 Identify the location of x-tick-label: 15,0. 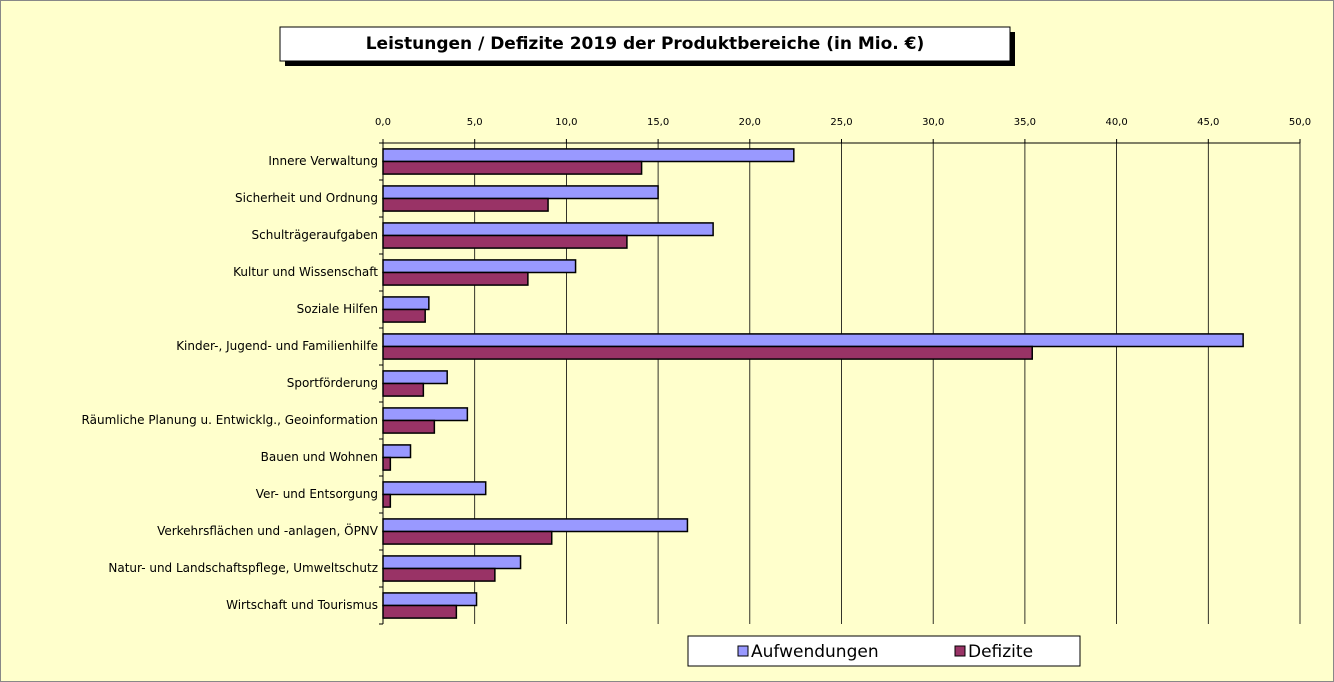
(658, 122).